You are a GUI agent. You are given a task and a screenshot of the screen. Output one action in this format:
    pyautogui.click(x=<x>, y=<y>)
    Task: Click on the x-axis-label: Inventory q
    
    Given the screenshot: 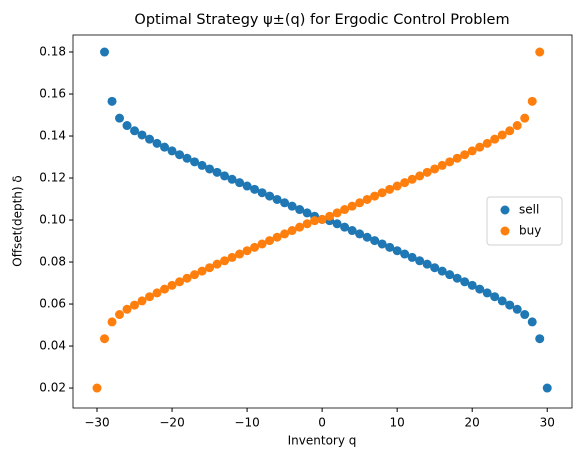 What is the action you would take?
    pyautogui.click(x=322, y=441)
    